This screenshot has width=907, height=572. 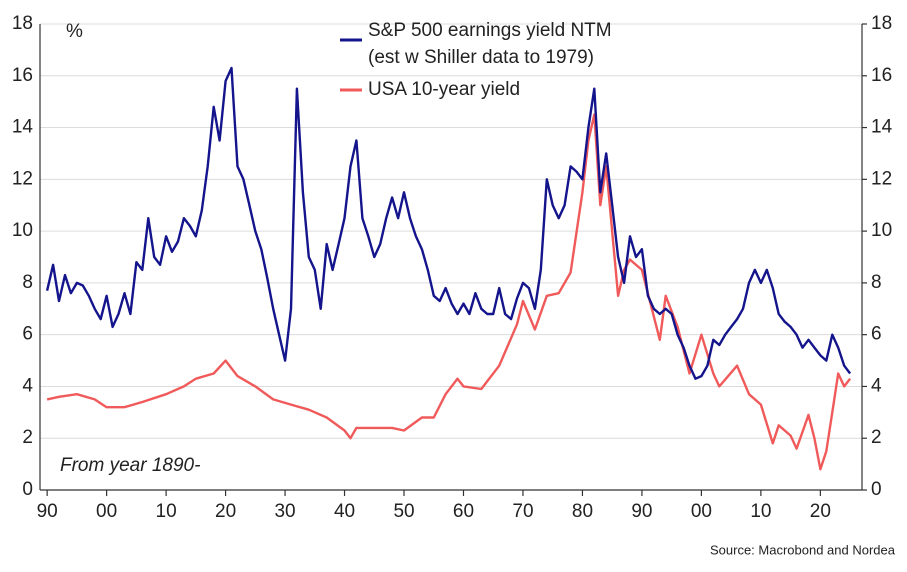 I want to click on unit-label: %, so click(x=74, y=31).